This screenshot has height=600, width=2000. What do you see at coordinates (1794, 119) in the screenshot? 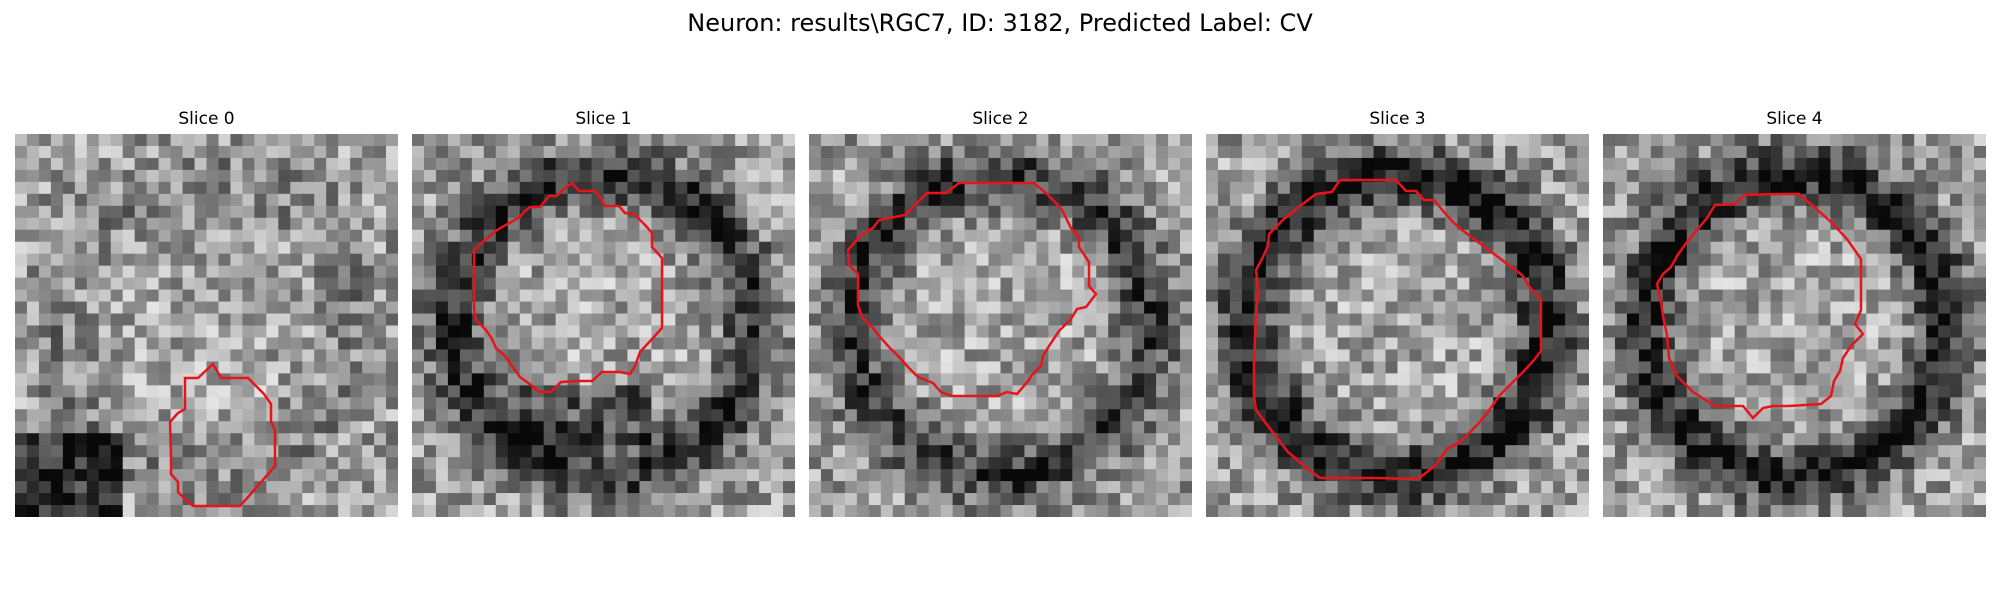
I see `slice-title: Slice 4` at bounding box center [1794, 119].